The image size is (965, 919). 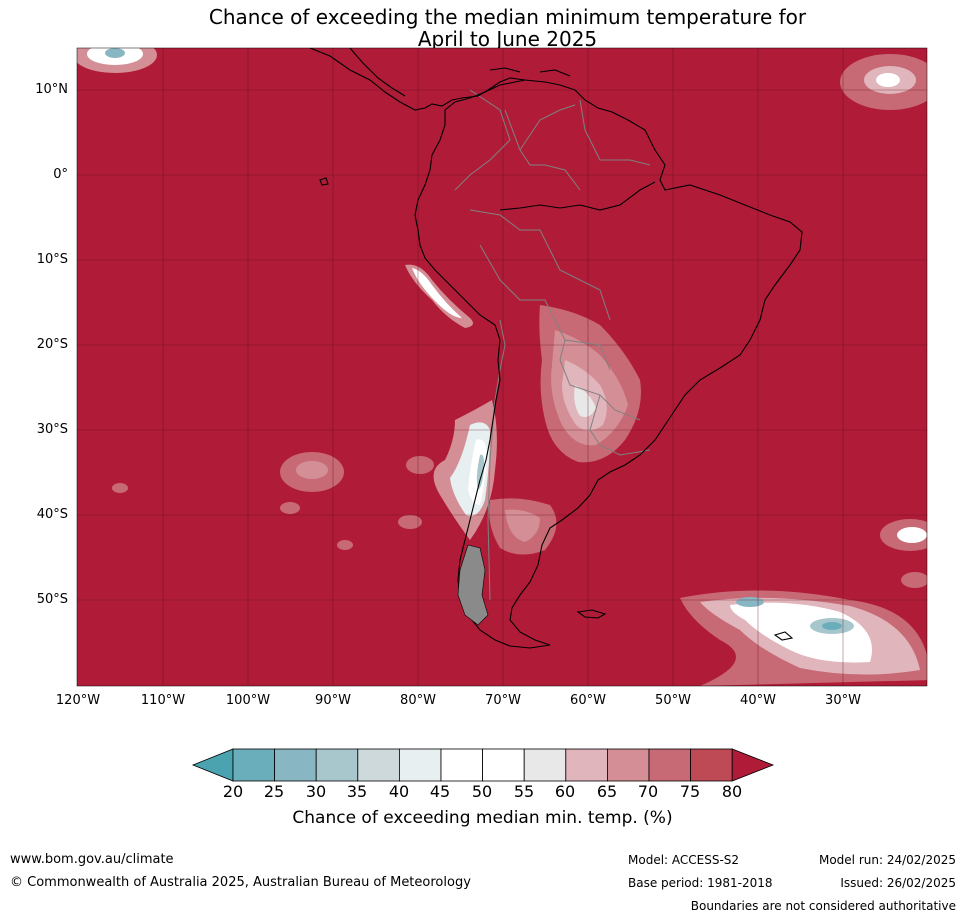 I want to click on country-borders, so click(x=552, y=345).